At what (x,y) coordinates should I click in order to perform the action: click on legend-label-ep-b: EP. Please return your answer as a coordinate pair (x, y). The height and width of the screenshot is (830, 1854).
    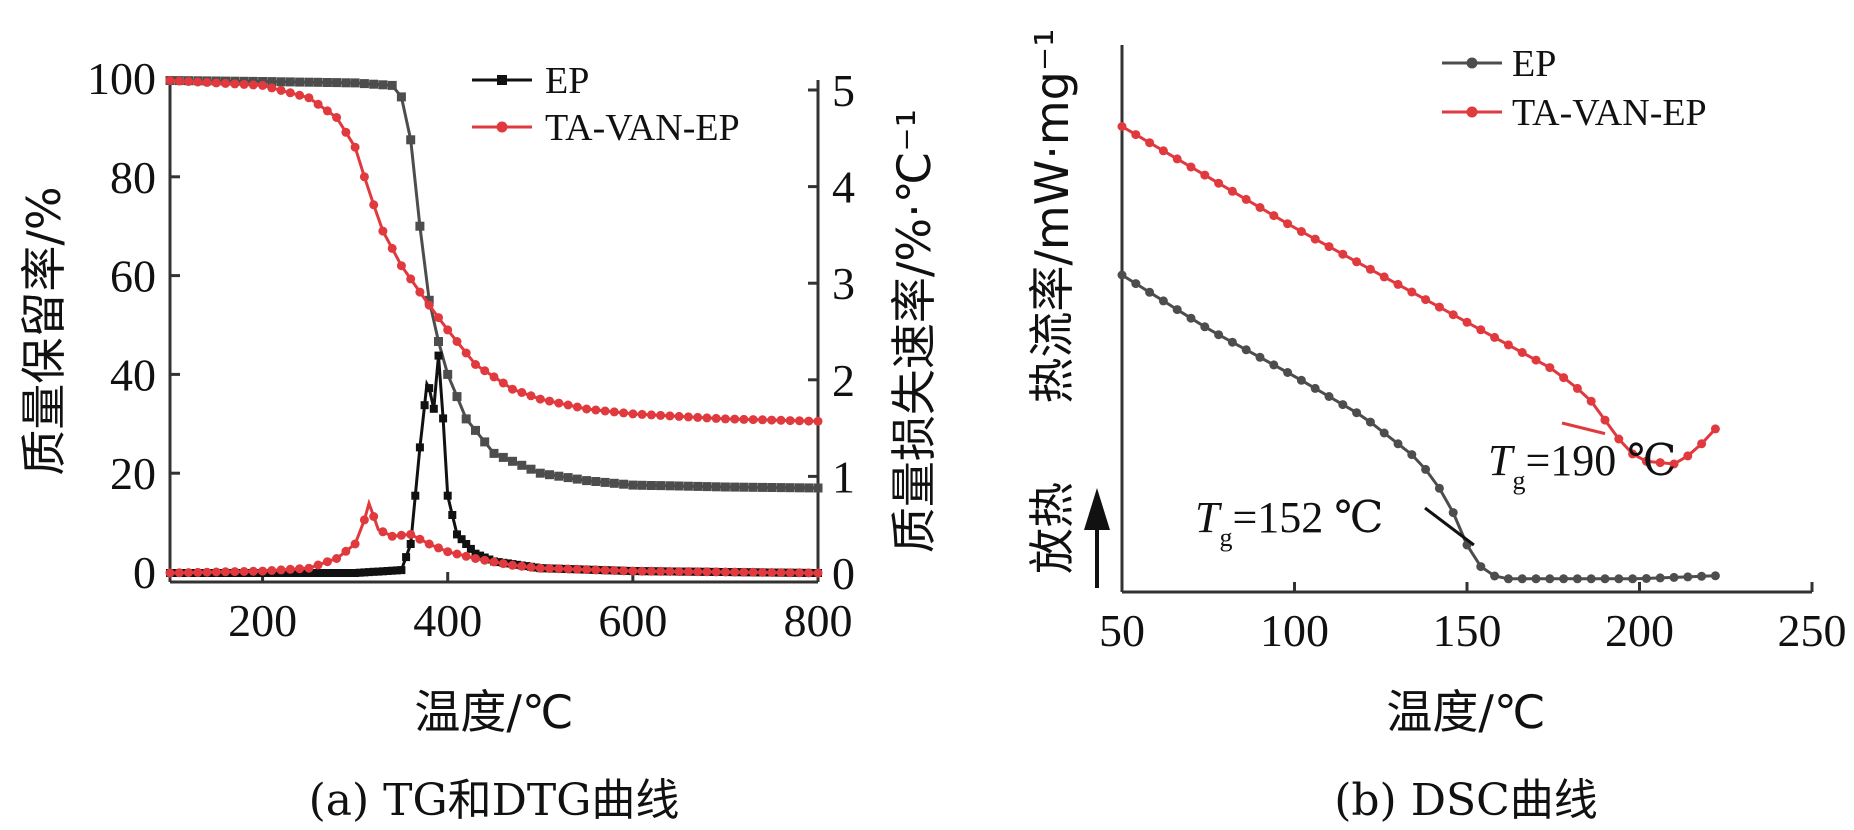
    Looking at the image, I should click on (1534, 64).